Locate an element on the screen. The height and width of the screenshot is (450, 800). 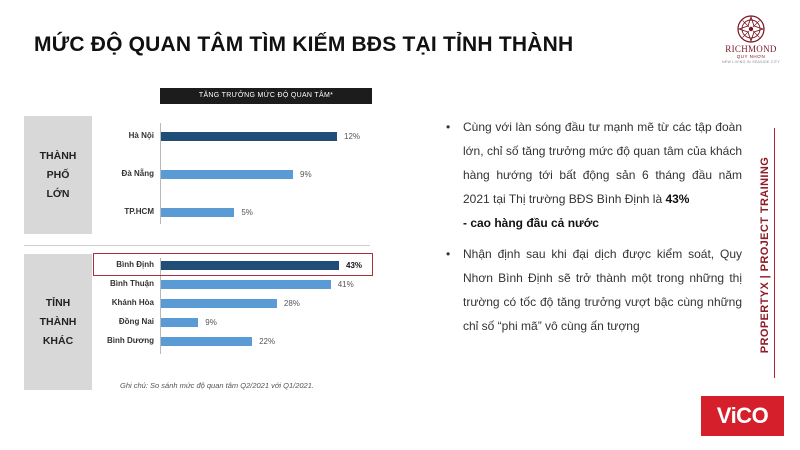
category-label: Khánh Hòa is located at coordinates (132, 302).